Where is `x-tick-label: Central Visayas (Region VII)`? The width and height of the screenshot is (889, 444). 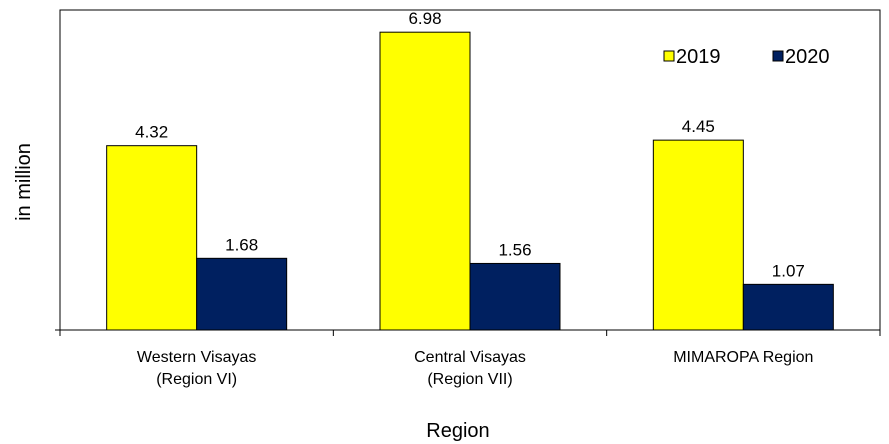 x-tick-label: Central Visayas (Region VII) is located at coordinates (470, 368).